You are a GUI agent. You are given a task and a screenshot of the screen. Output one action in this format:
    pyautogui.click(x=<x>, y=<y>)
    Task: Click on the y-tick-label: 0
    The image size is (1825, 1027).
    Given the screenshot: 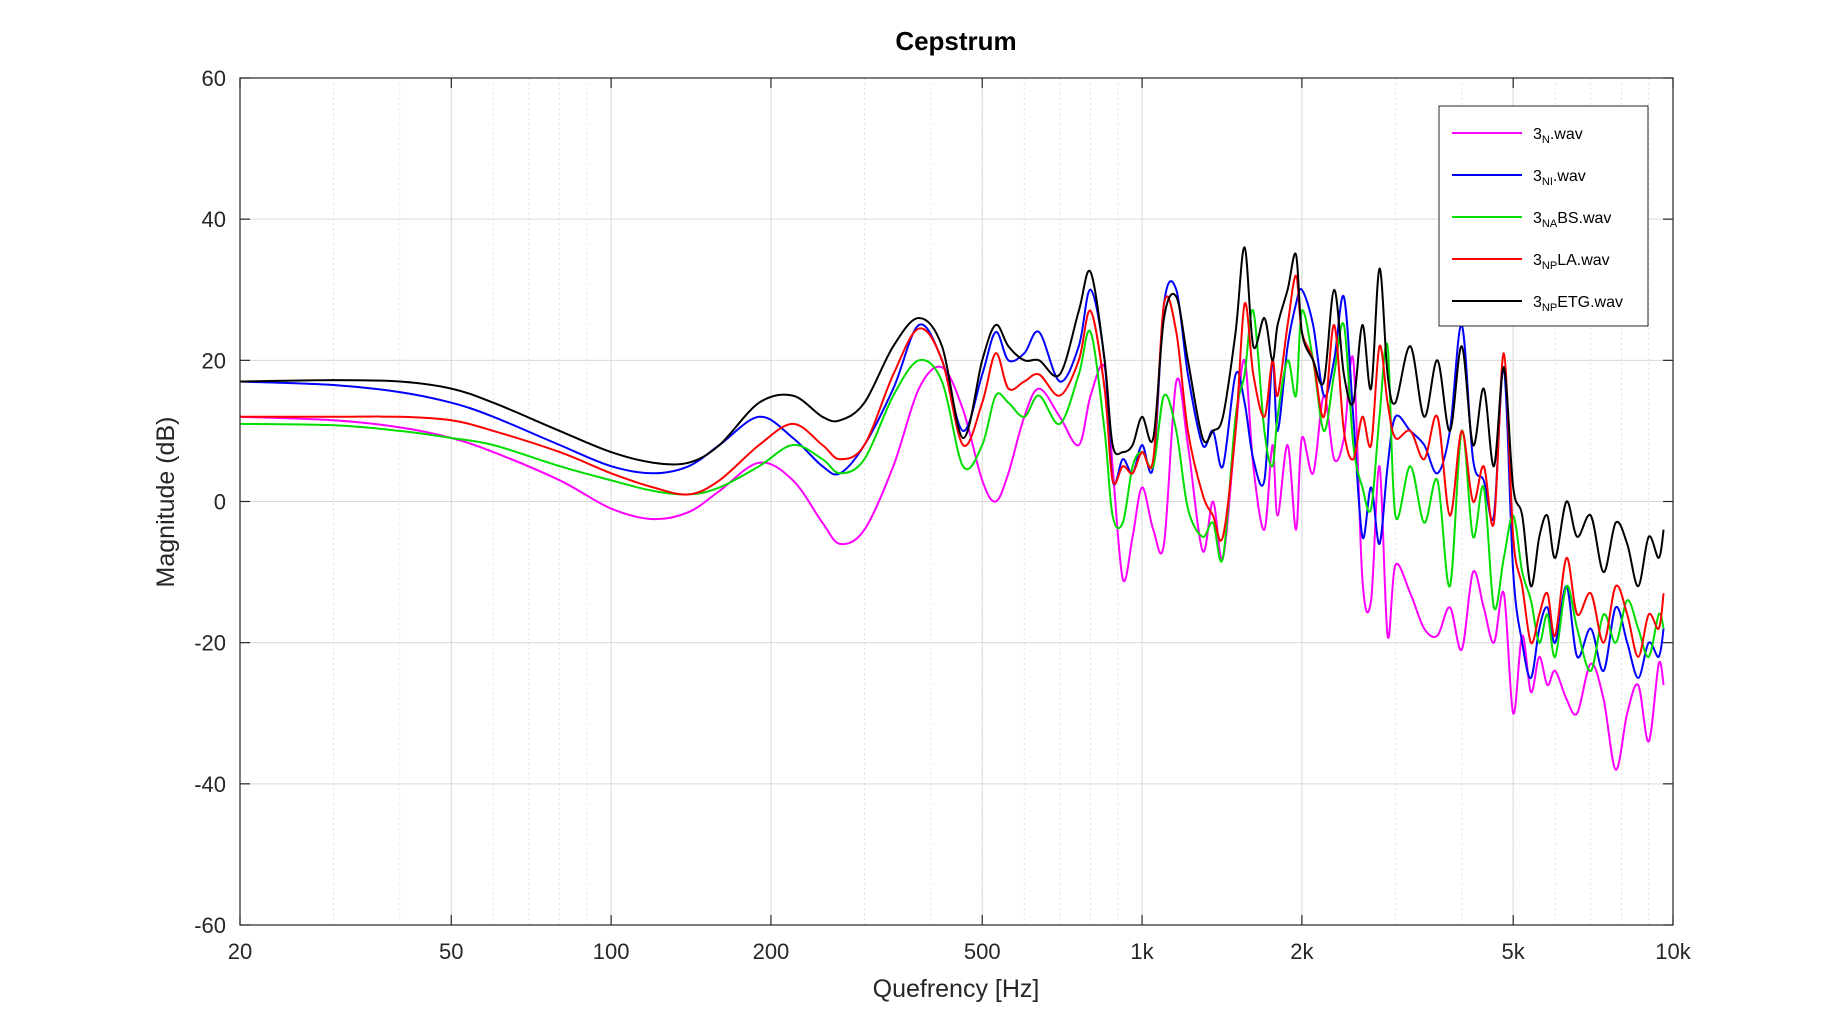 What is the action you would take?
    pyautogui.click(x=220, y=502)
    